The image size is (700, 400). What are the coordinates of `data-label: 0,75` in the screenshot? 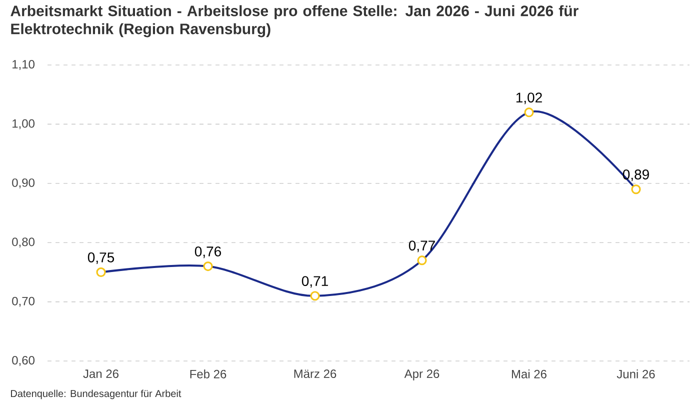 It's located at (101, 258).